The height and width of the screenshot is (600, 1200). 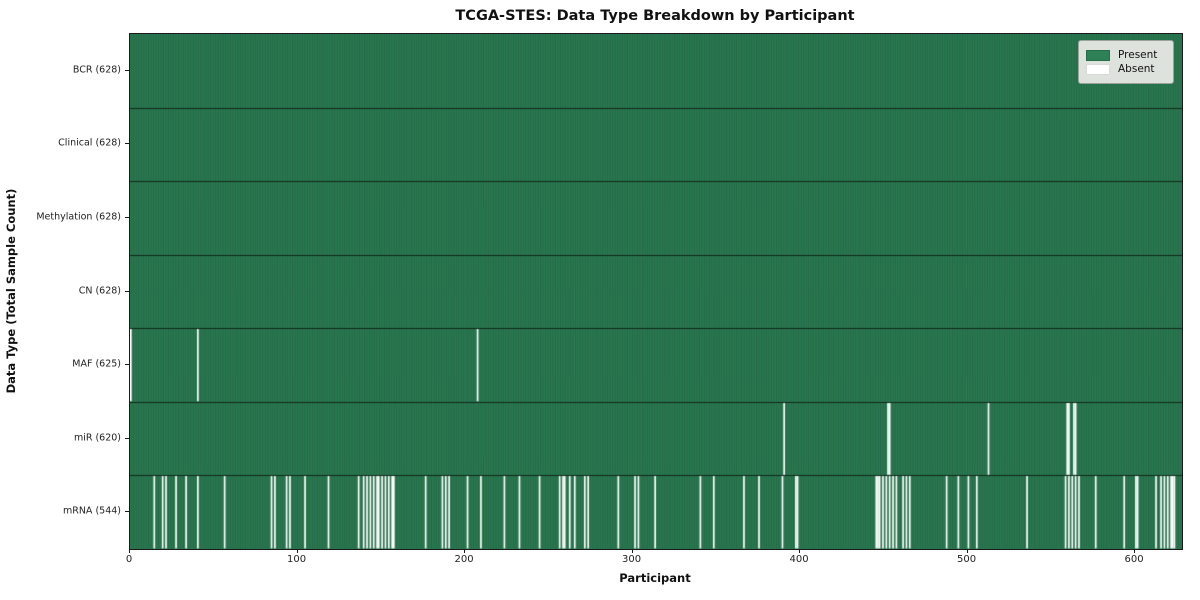 I want to click on y-tick-label-BCR: BCR (628), so click(x=96, y=70).